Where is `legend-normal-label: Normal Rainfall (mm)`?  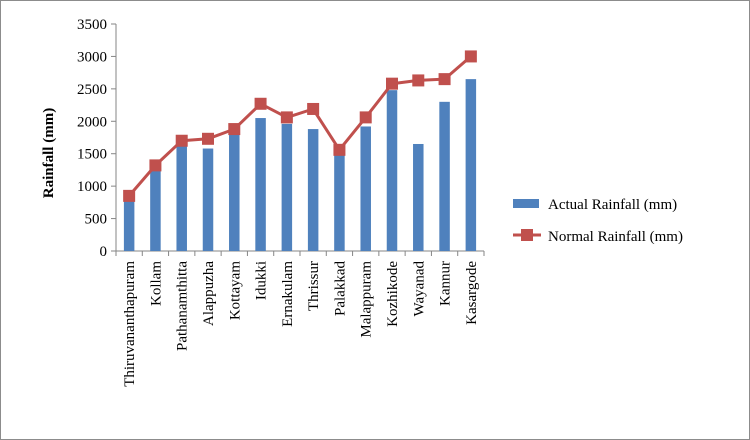 legend-normal-label: Normal Rainfall (mm) is located at coordinates (615, 237).